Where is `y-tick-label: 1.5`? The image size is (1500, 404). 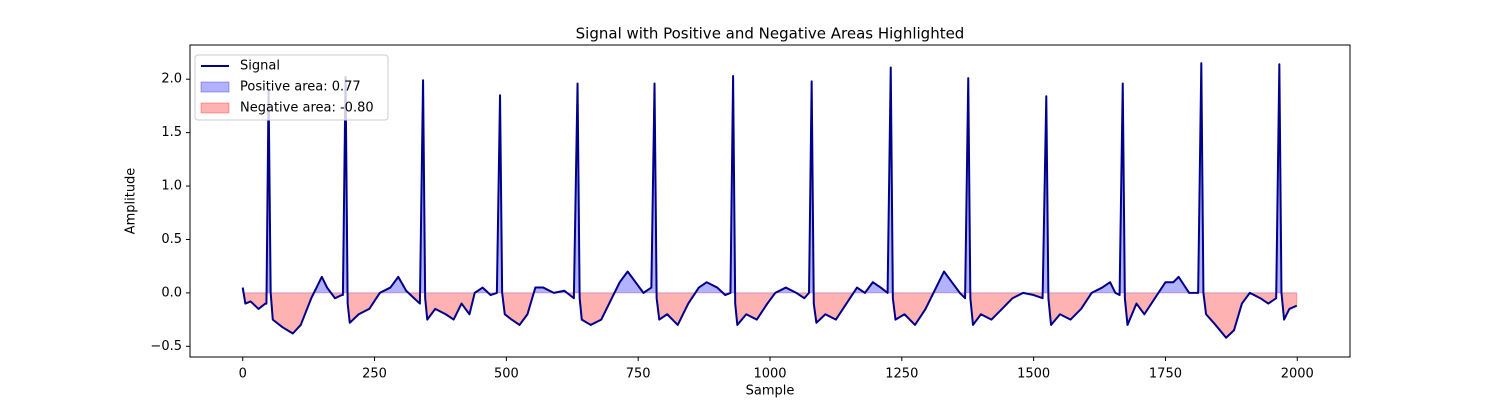 y-tick-label: 1.5 is located at coordinates (171, 132).